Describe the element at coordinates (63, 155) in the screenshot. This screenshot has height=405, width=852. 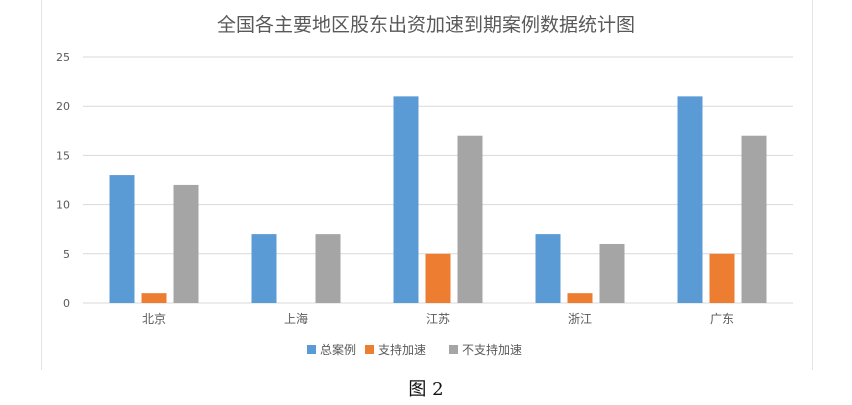
I see `y-tick-label: 15` at that location.